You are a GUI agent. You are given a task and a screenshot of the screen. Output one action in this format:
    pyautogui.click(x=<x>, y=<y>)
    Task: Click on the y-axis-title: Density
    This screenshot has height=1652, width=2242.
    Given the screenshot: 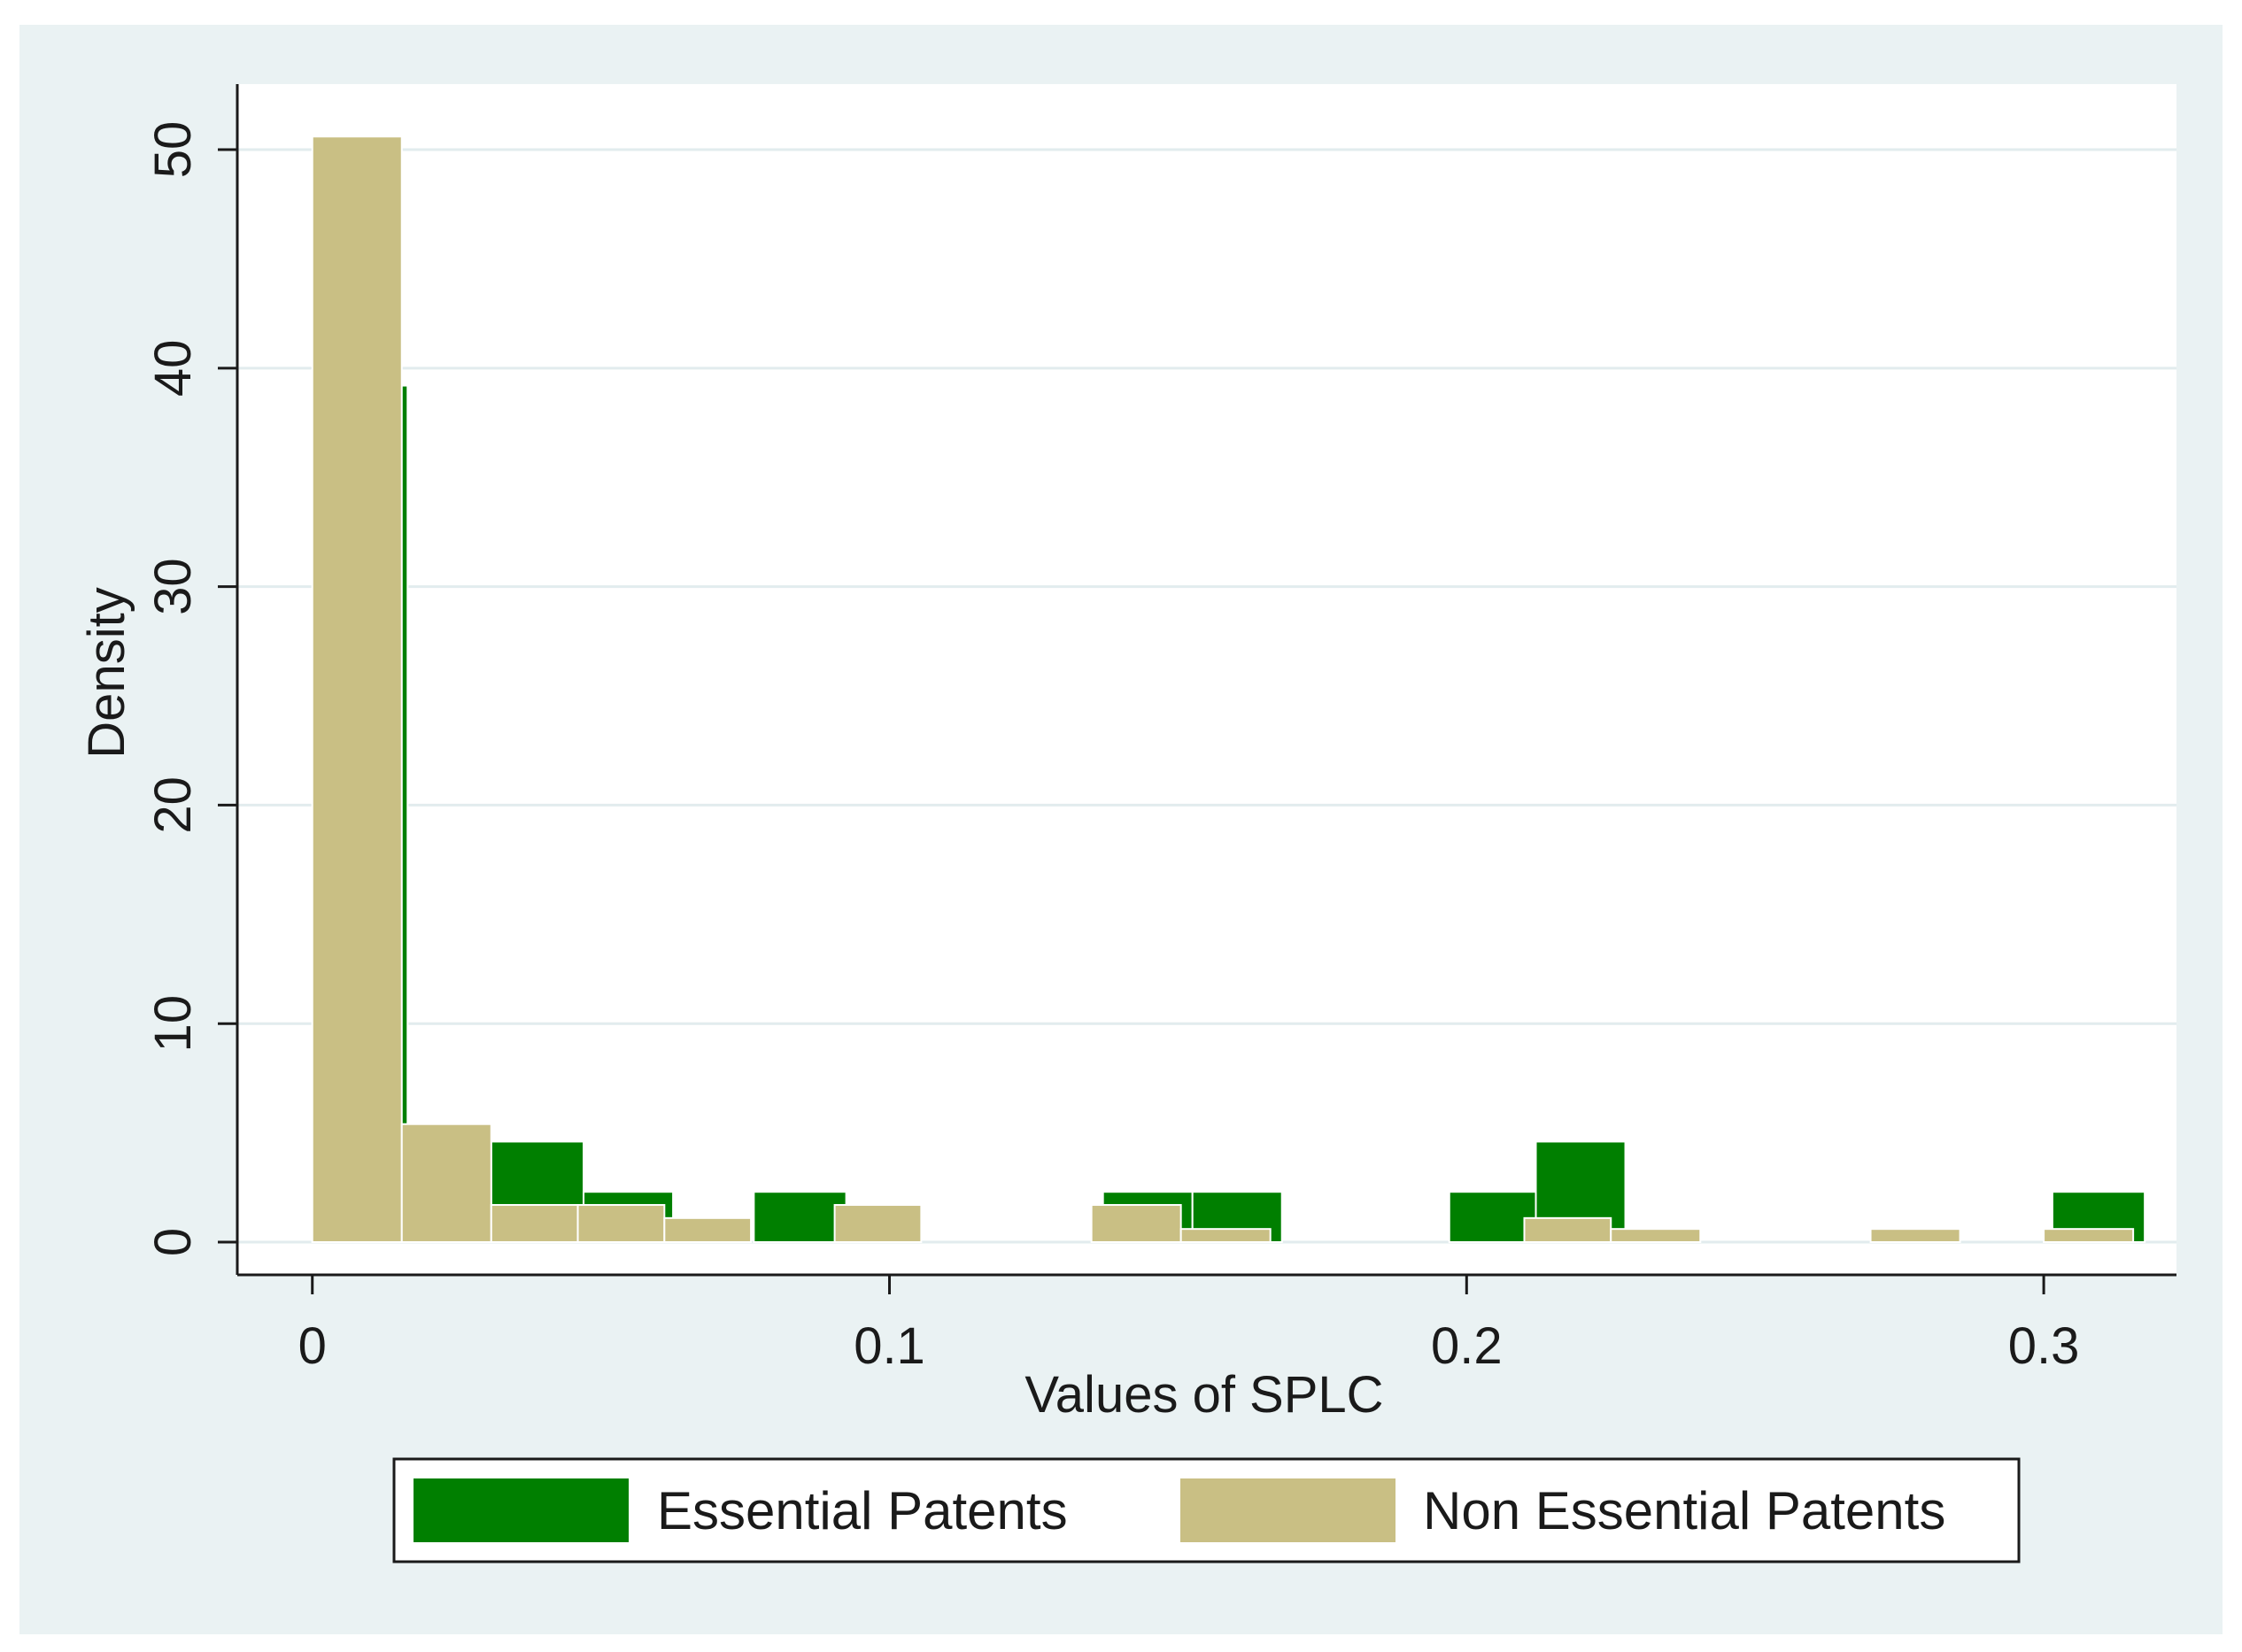 What is the action you would take?
    pyautogui.click(x=106, y=672)
    